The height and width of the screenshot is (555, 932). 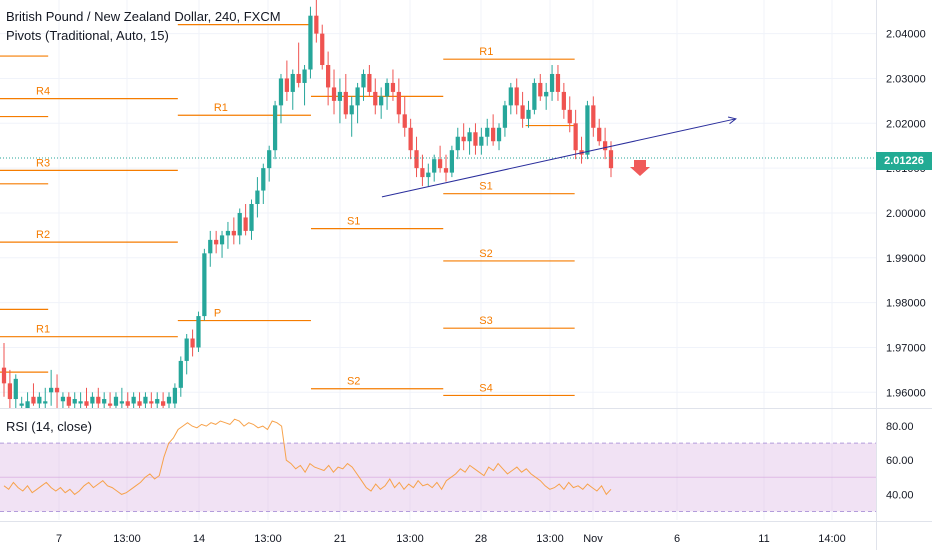 What do you see at coordinates (906, 304) in the screenshot?
I see `price-tick-label: 1.98000` at bounding box center [906, 304].